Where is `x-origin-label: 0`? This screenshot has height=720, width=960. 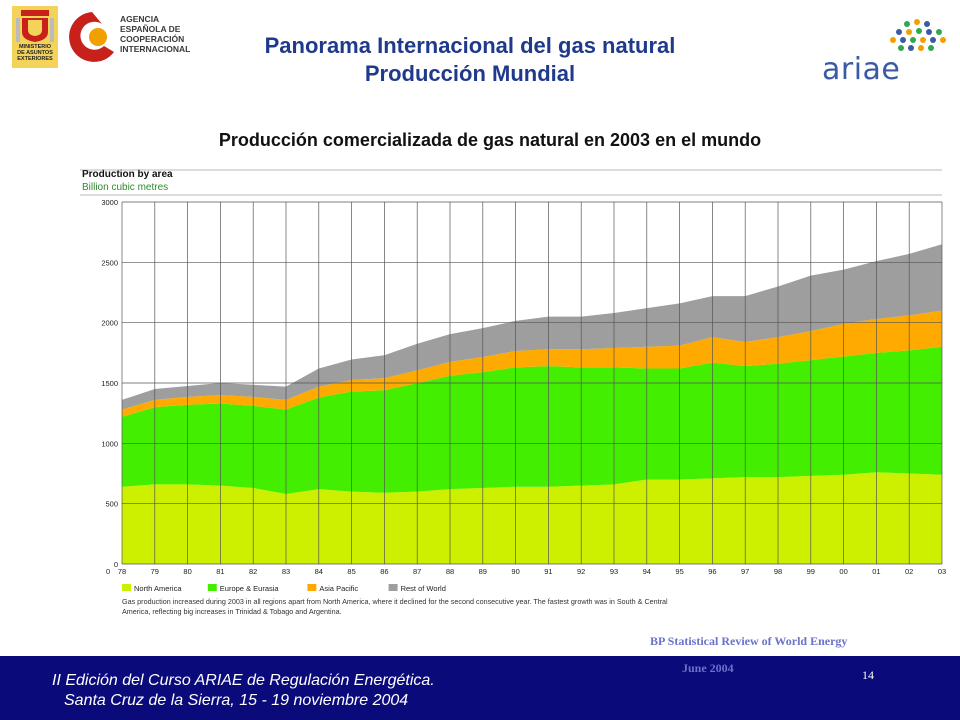
x-origin-label: 0 is located at coordinates (108, 571).